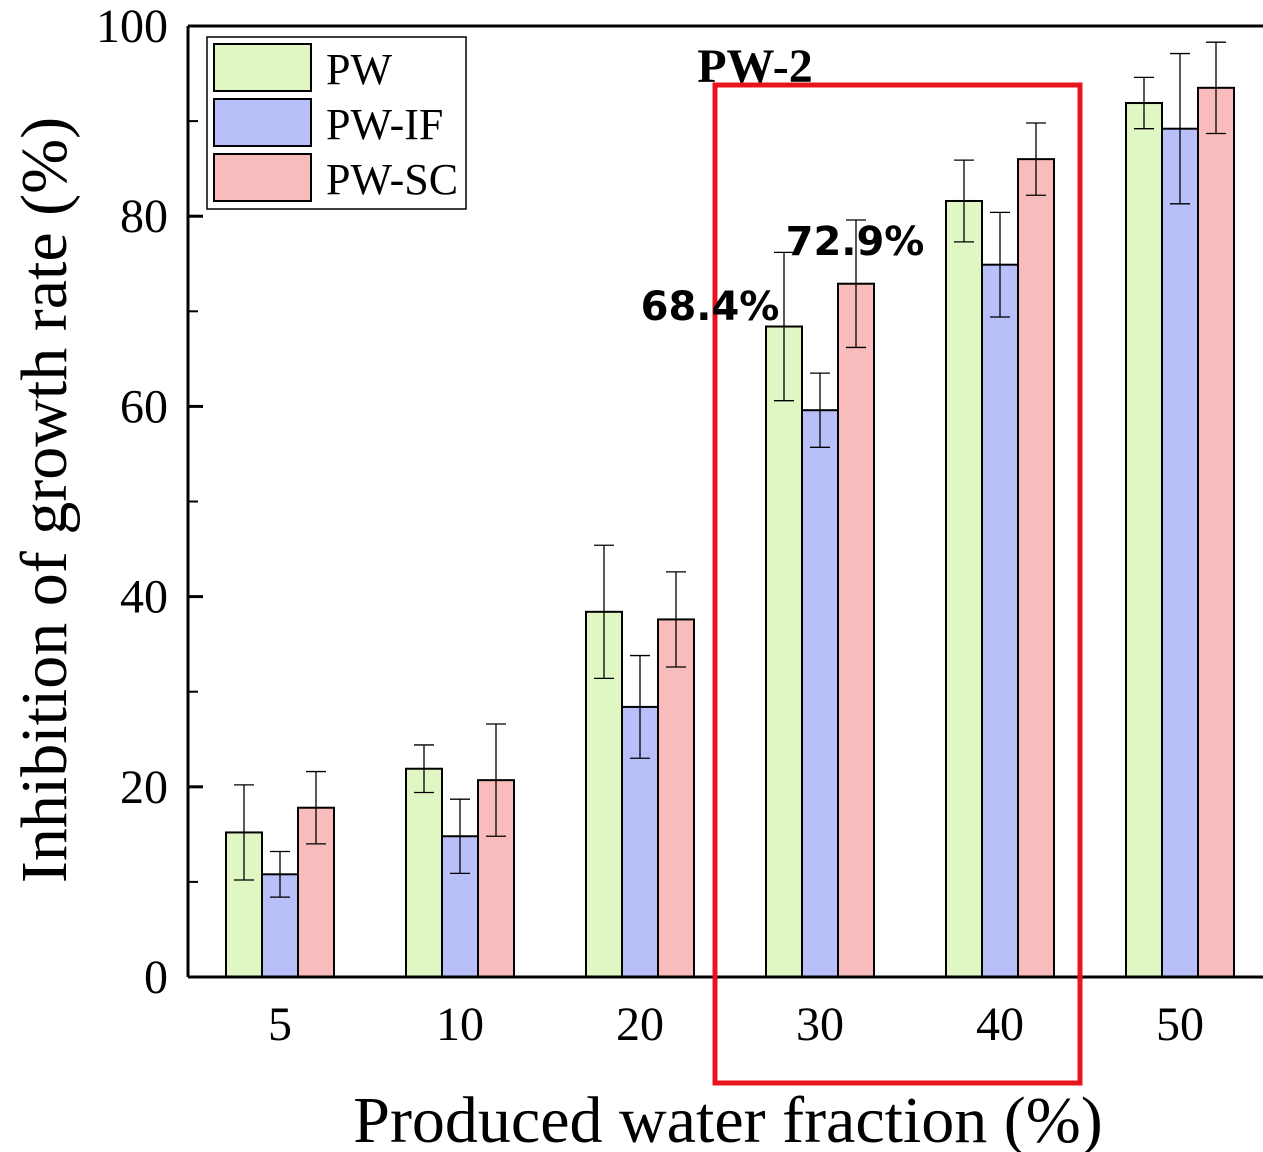 Image resolution: width=1263 pixels, height=1152 pixels. What do you see at coordinates (156, 977) in the screenshot?
I see `y-tick-label: 0` at bounding box center [156, 977].